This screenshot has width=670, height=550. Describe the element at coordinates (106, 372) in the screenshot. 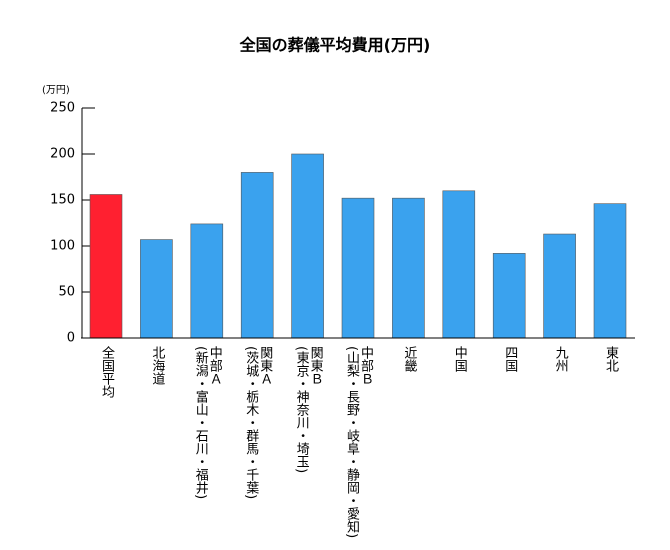

I see `x-tick-label: 全国平均` at that location.